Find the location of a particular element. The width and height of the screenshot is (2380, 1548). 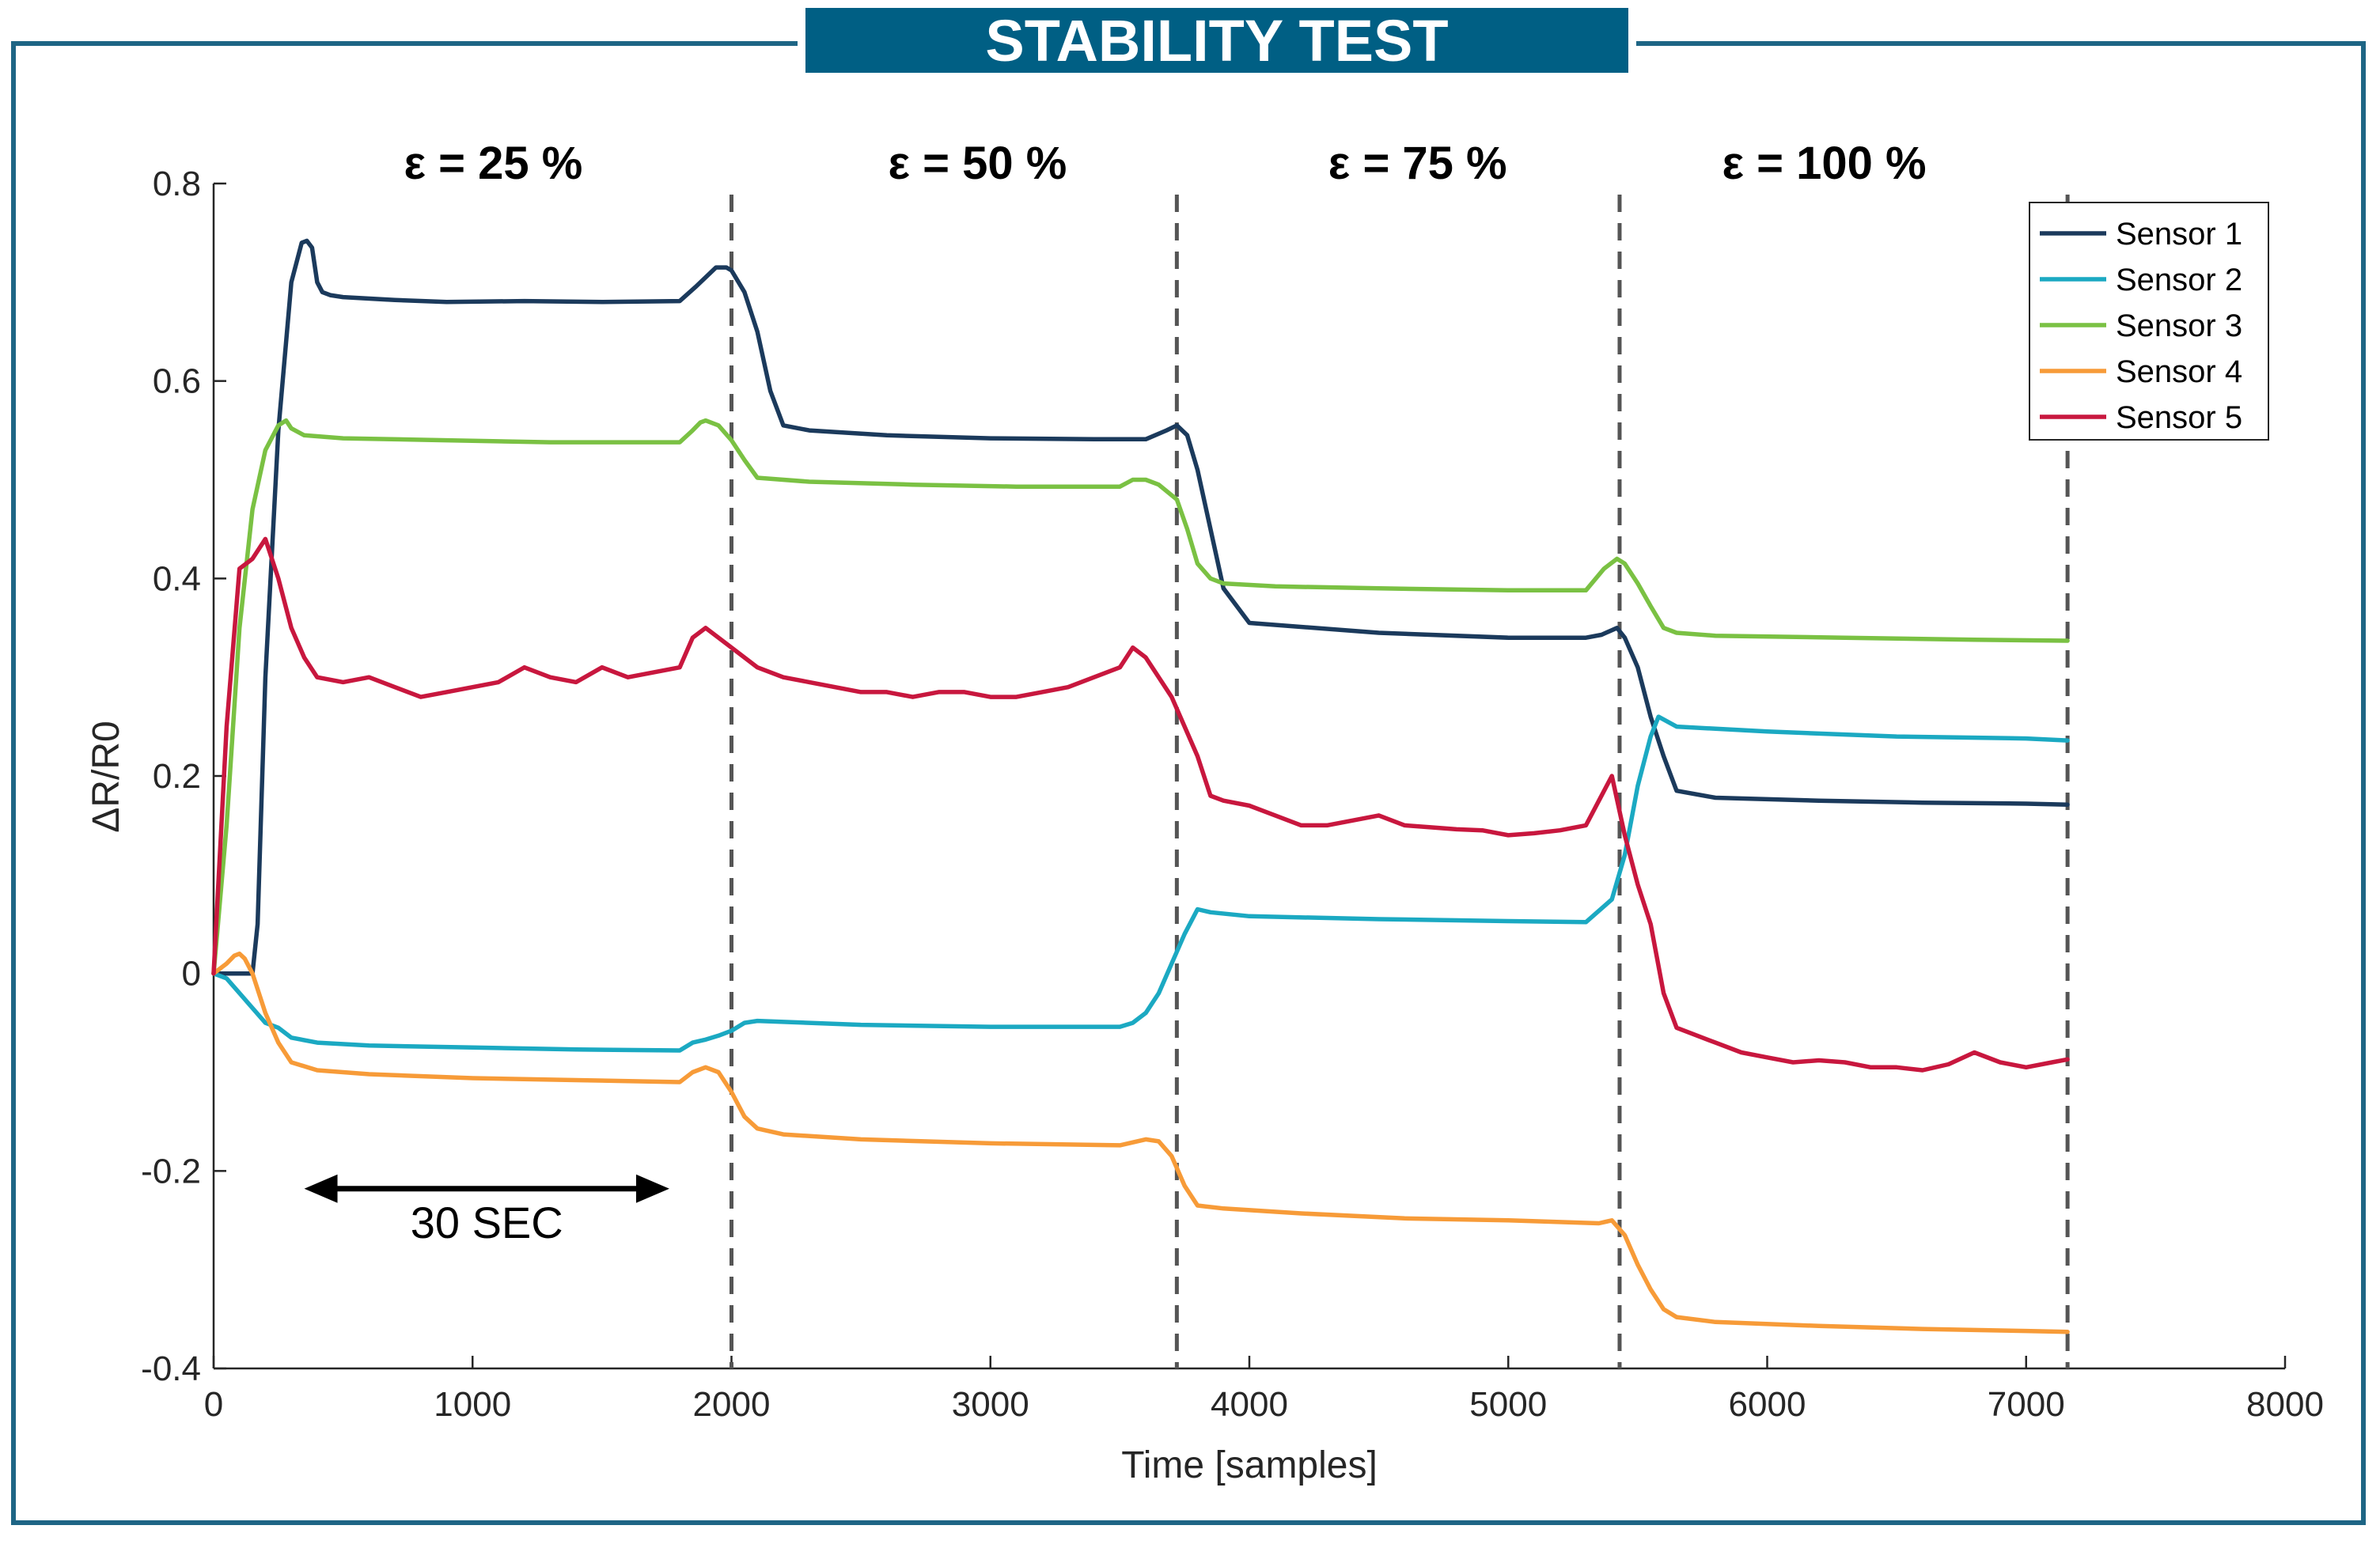

y-axis-label: ΔR/R0 is located at coordinates (106, 776).